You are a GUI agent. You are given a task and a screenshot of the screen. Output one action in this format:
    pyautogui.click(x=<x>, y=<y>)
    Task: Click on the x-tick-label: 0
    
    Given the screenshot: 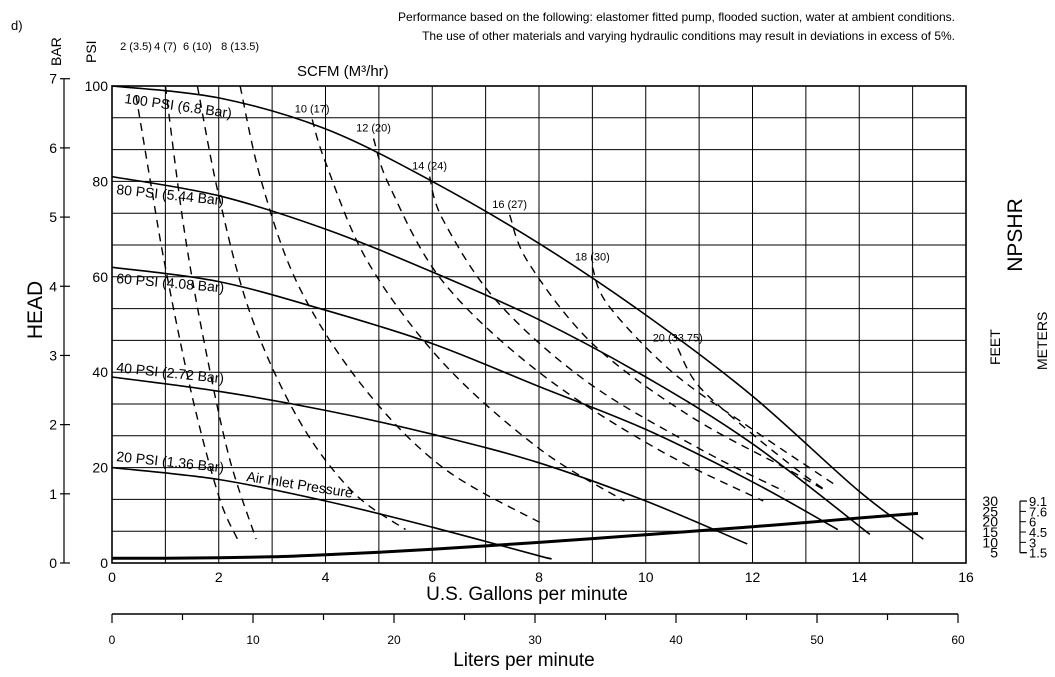 What is the action you would take?
    pyautogui.click(x=112, y=577)
    